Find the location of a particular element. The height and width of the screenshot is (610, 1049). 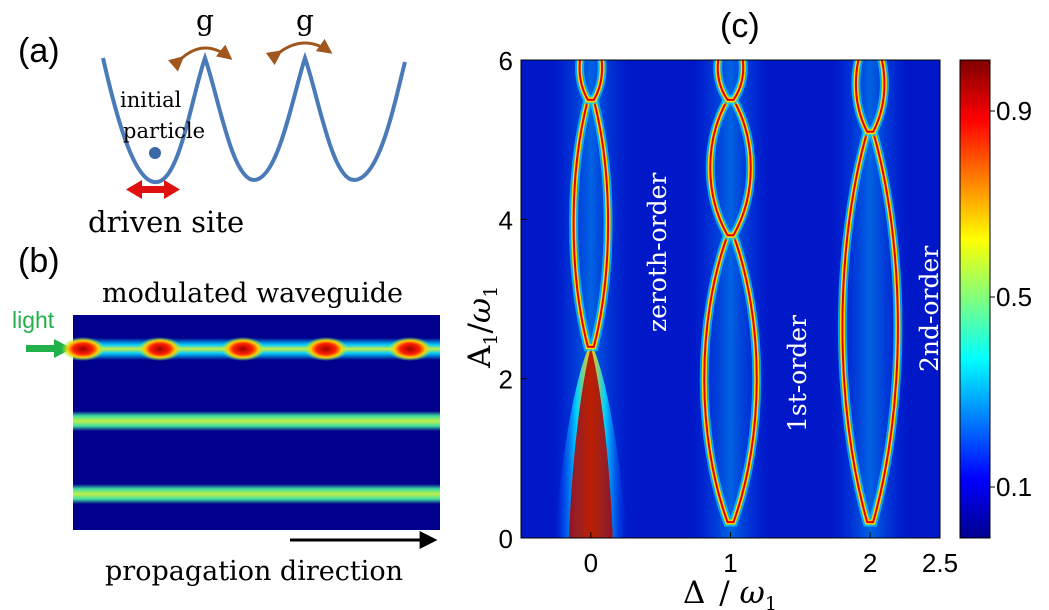

x-tick-label: 2.5 is located at coordinates (940, 563).